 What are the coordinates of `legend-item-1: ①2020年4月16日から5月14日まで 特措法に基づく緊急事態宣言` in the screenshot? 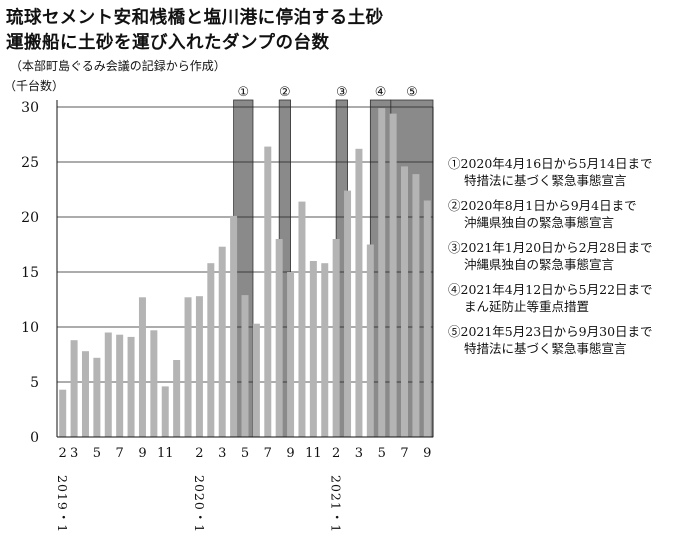 It's located at (550, 172).